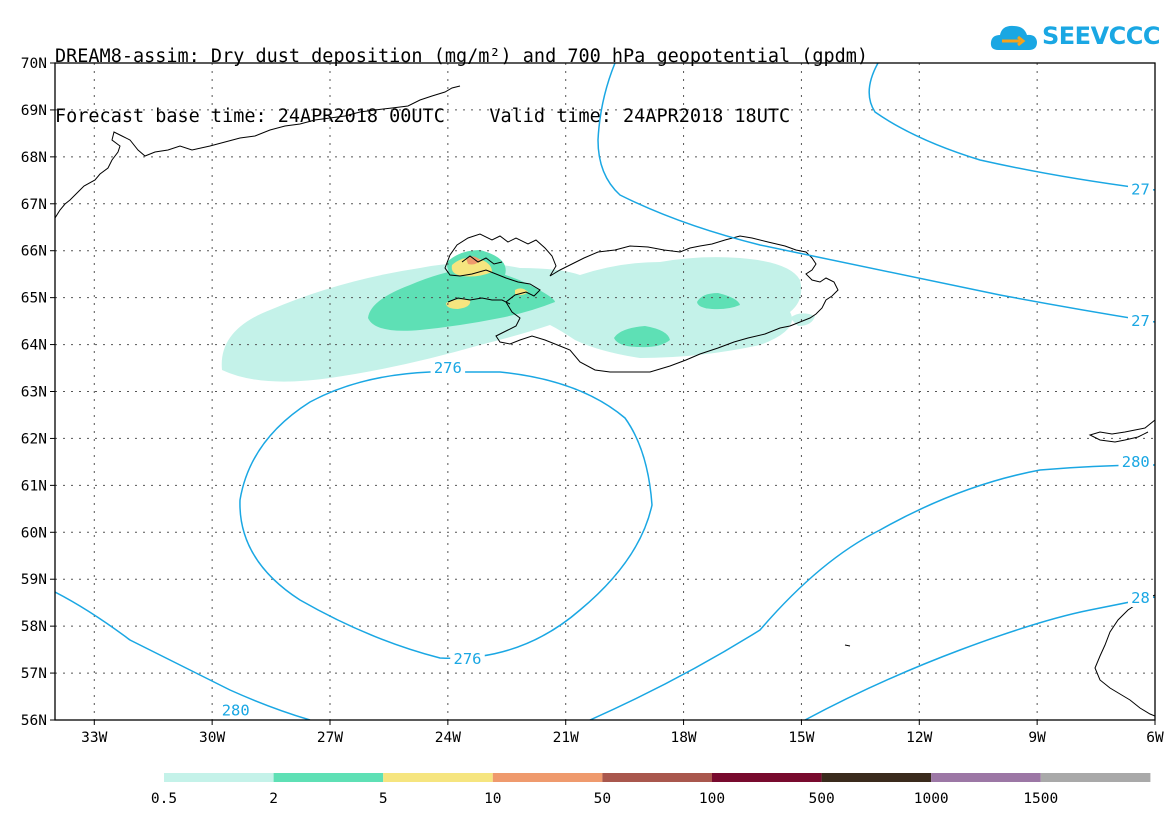  I want to click on contour-label: 28, so click(1140, 598).